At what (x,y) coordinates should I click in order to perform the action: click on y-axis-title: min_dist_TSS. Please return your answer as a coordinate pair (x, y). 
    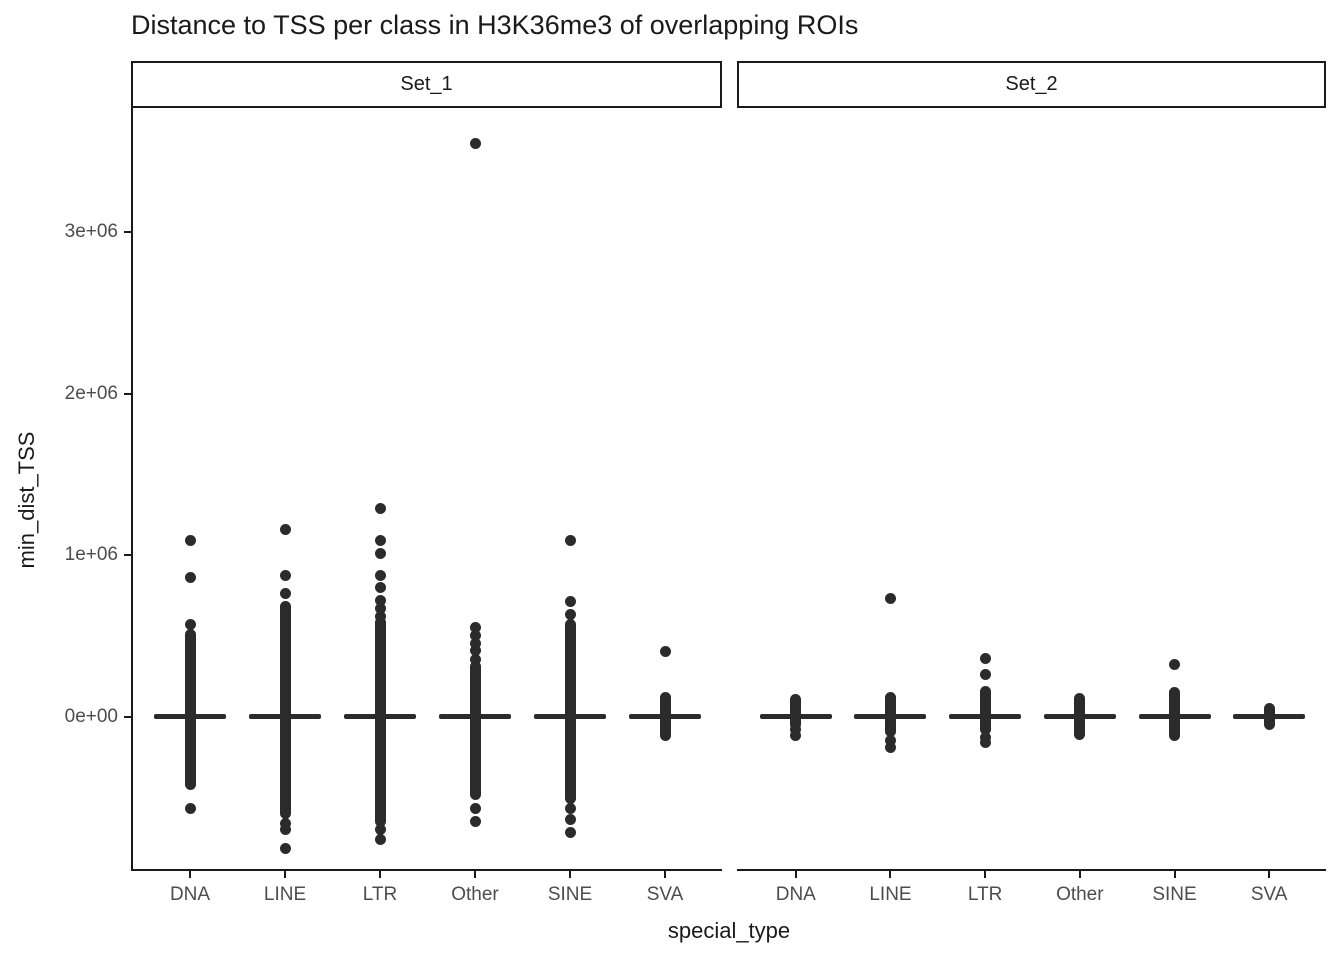
    Looking at the image, I should click on (26, 500).